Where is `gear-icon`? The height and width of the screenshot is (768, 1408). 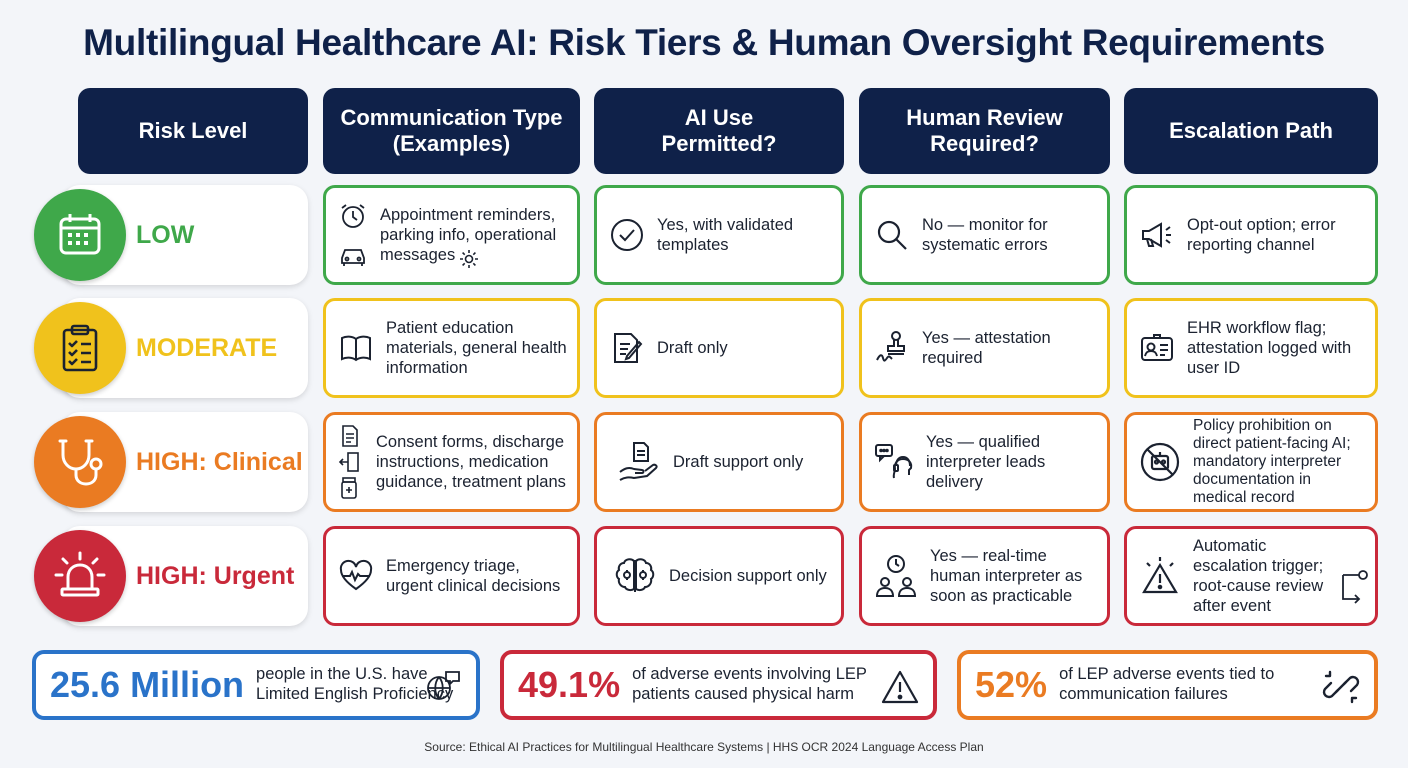
gear-icon is located at coordinates (469, 259).